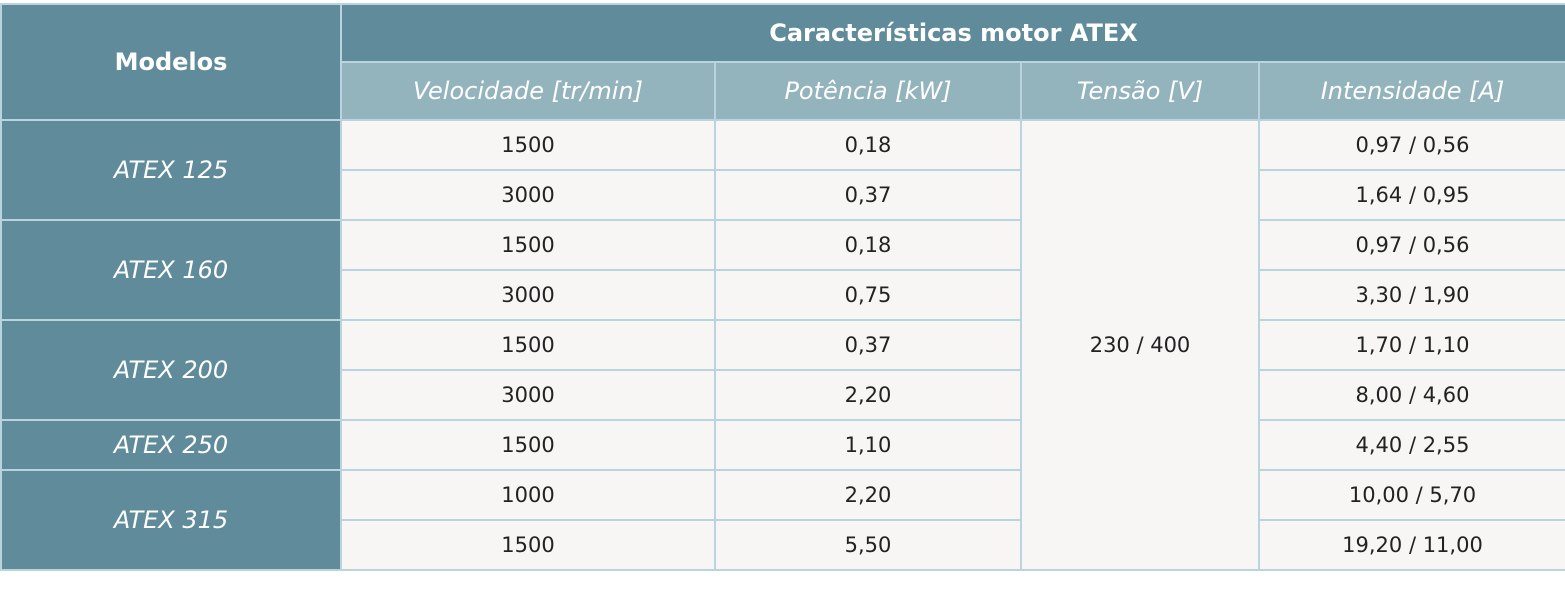  Describe the element at coordinates (1411, 395) in the screenshot. I see `intensity: 8,00 / 4,60` at that location.